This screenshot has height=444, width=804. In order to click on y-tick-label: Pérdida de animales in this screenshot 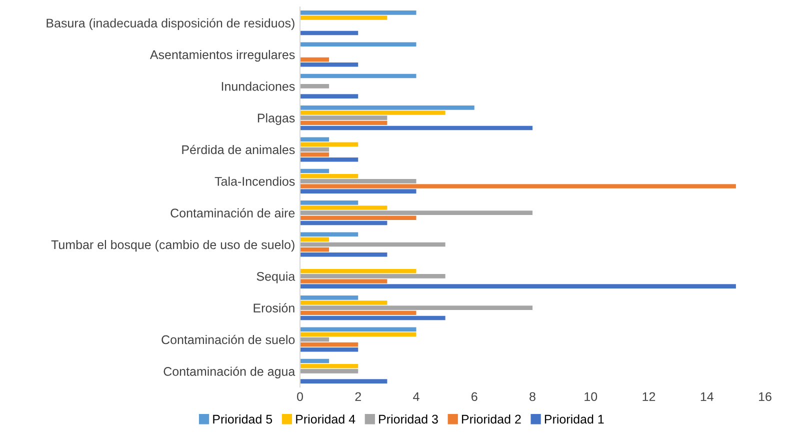, I will do `click(238, 149)`.